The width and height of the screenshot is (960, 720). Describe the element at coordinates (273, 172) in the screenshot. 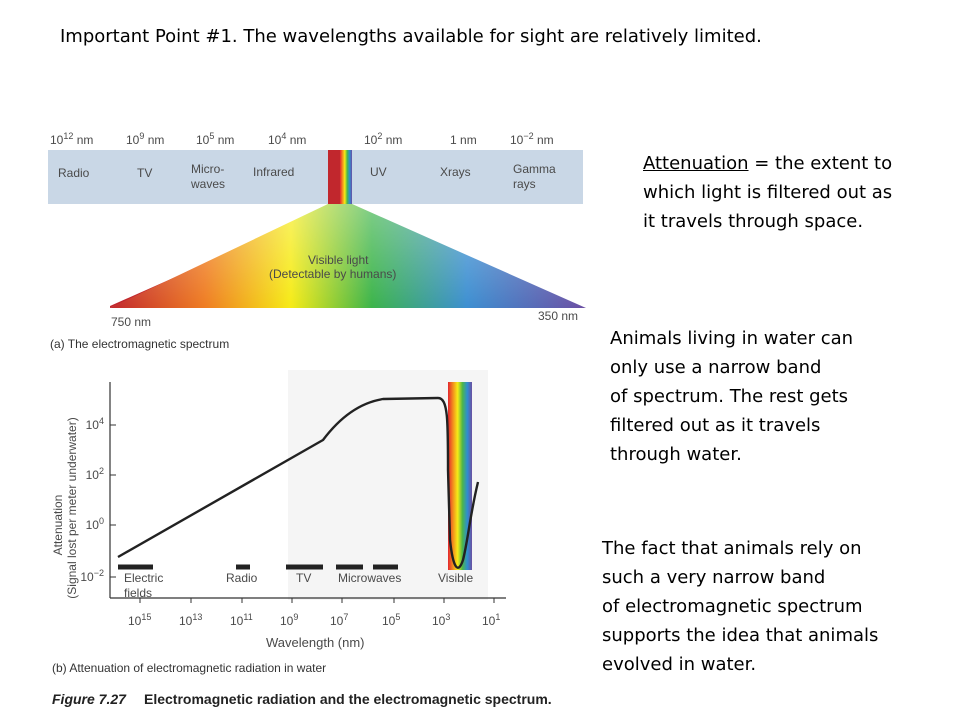

I see `band-infrared: Infrared` at that location.